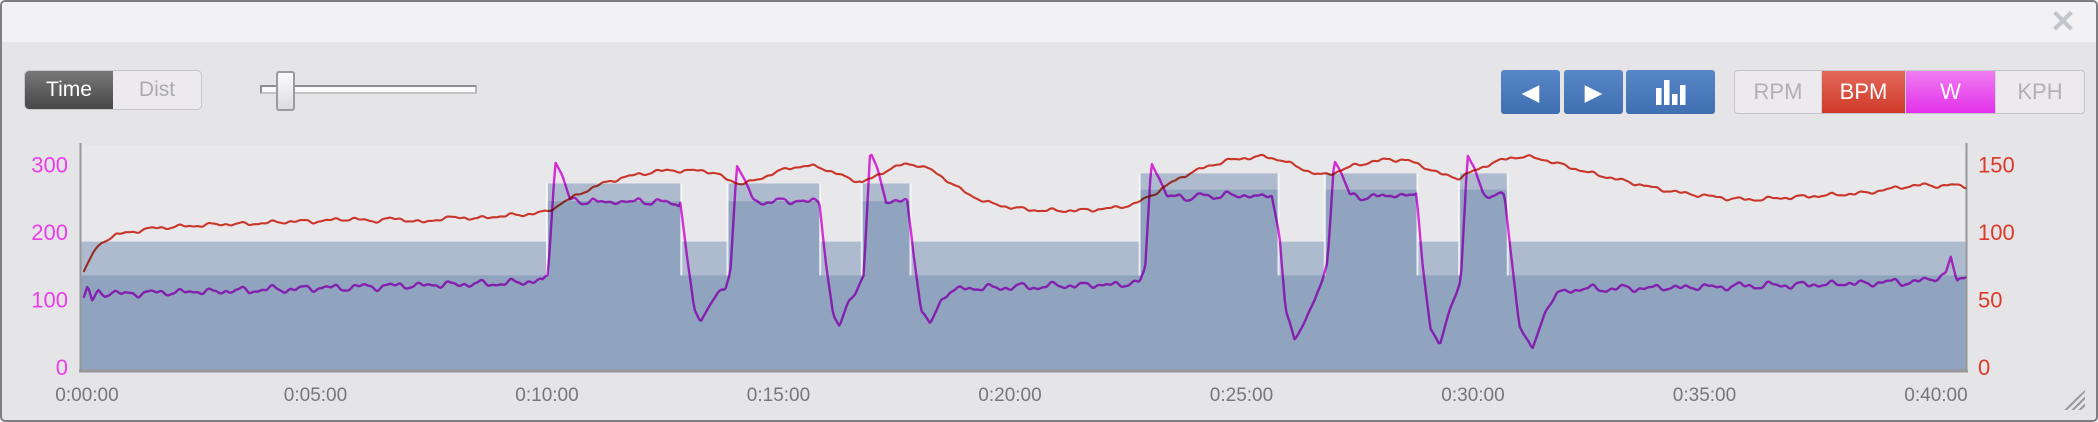  Describe the element at coordinates (1241, 395) in the screenshot. I see `x-tick-label: 0:25:00` at that location.